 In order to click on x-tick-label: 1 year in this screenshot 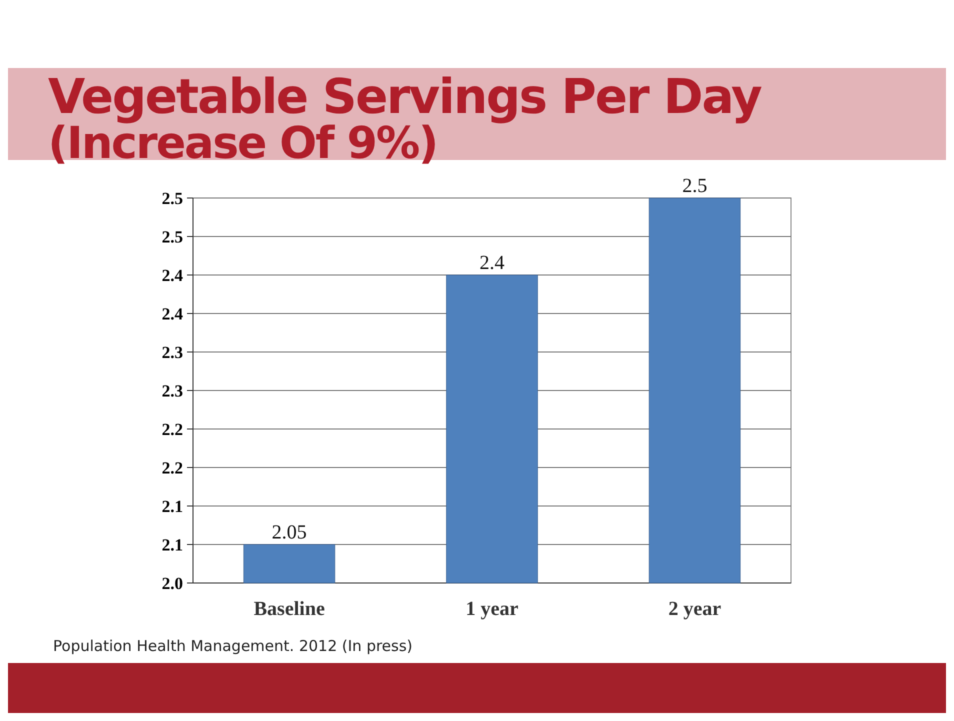, I will do `click(492, 609)`.